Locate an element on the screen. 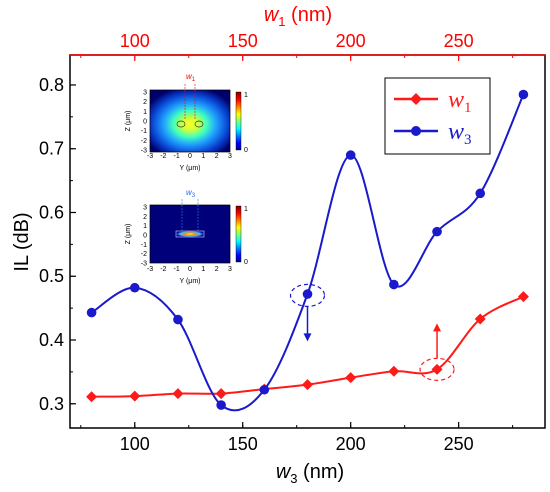  inset1-label-sub: 1 is located at coordinates (194, 80).